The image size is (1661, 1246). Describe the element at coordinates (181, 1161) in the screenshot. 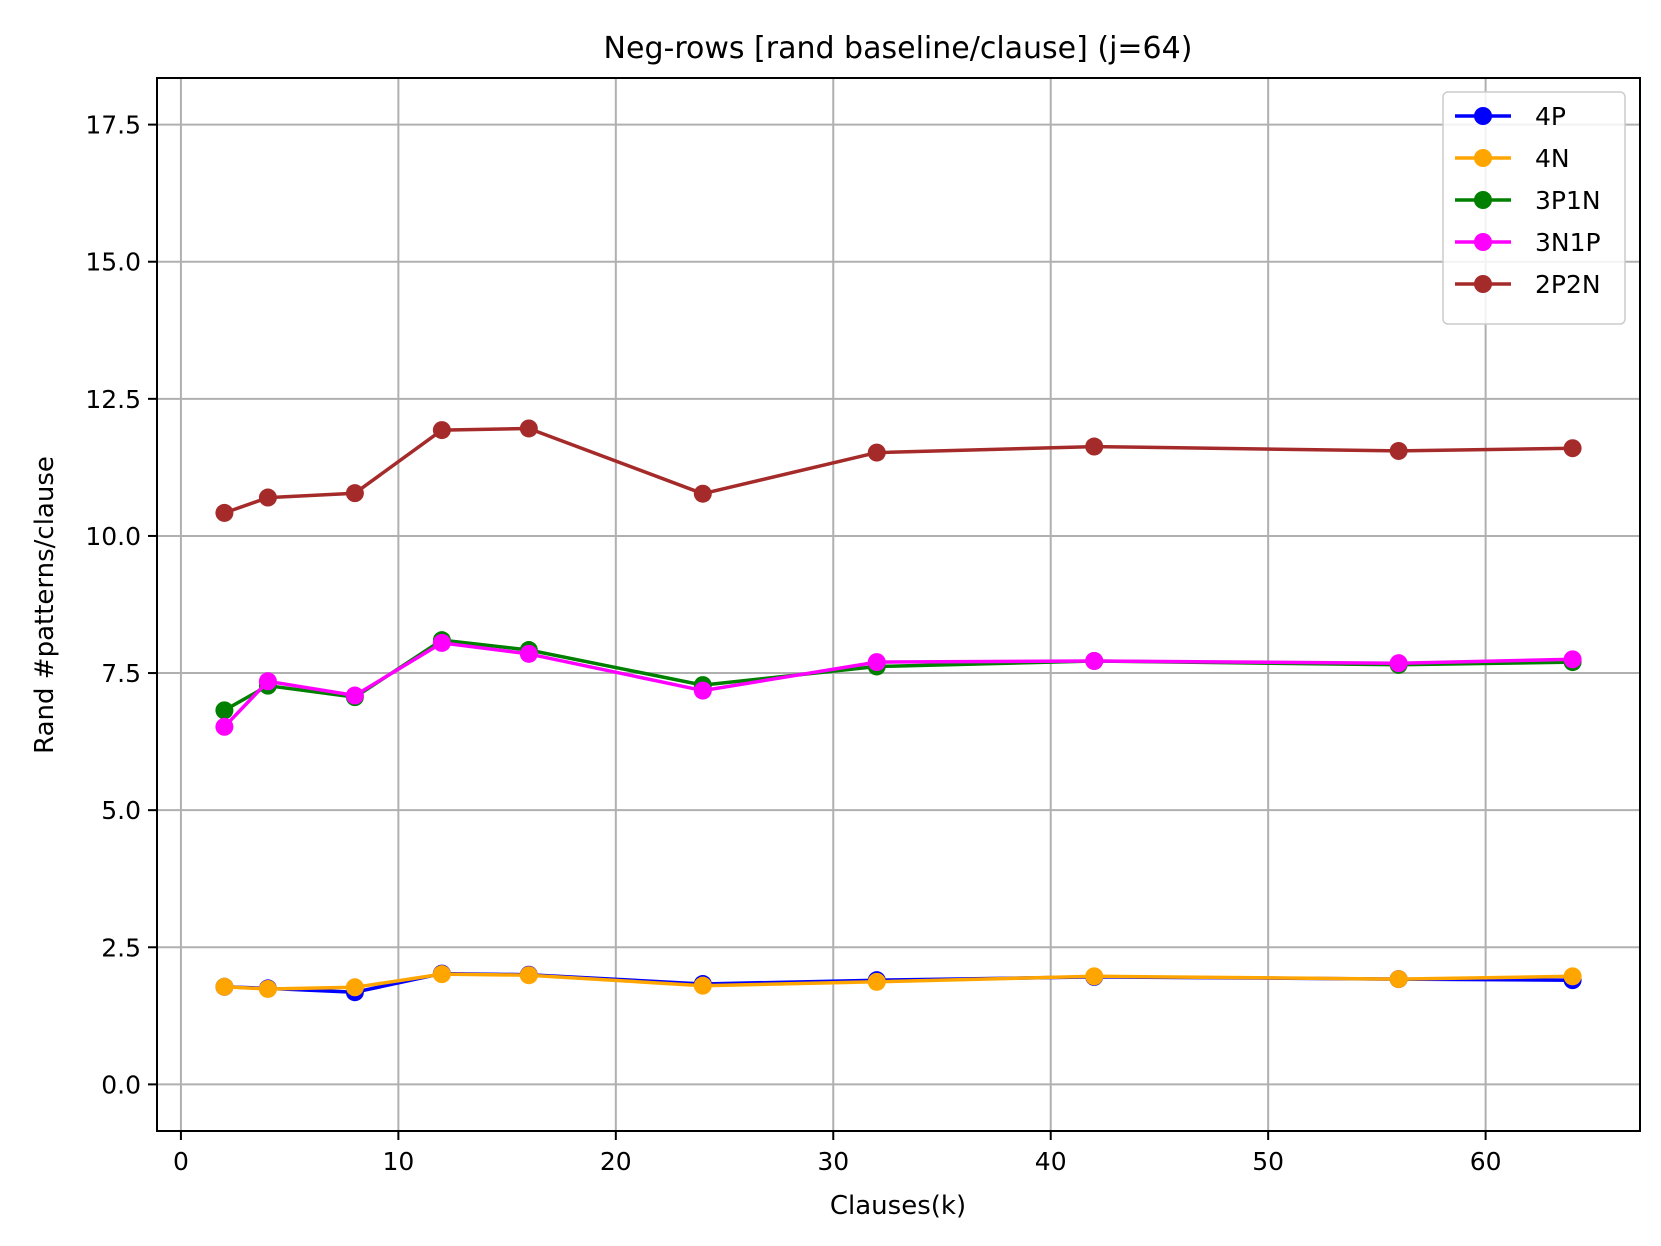

I see `x-tick-label: 0` at that location.